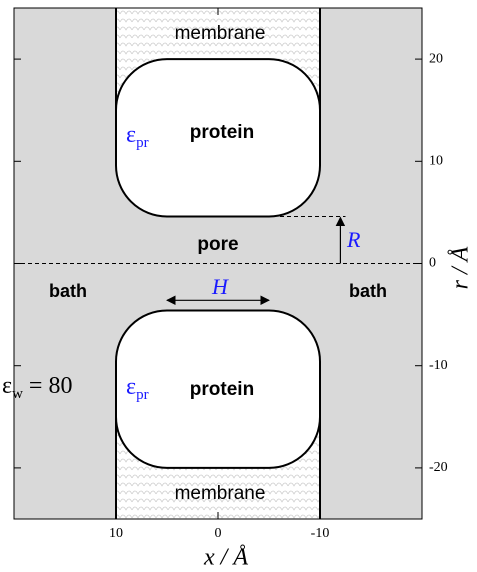  What do you see at coordinates (116, 533) in the screenshot?
I see `x-tick-label: 10` at bounding box center [116, 533].